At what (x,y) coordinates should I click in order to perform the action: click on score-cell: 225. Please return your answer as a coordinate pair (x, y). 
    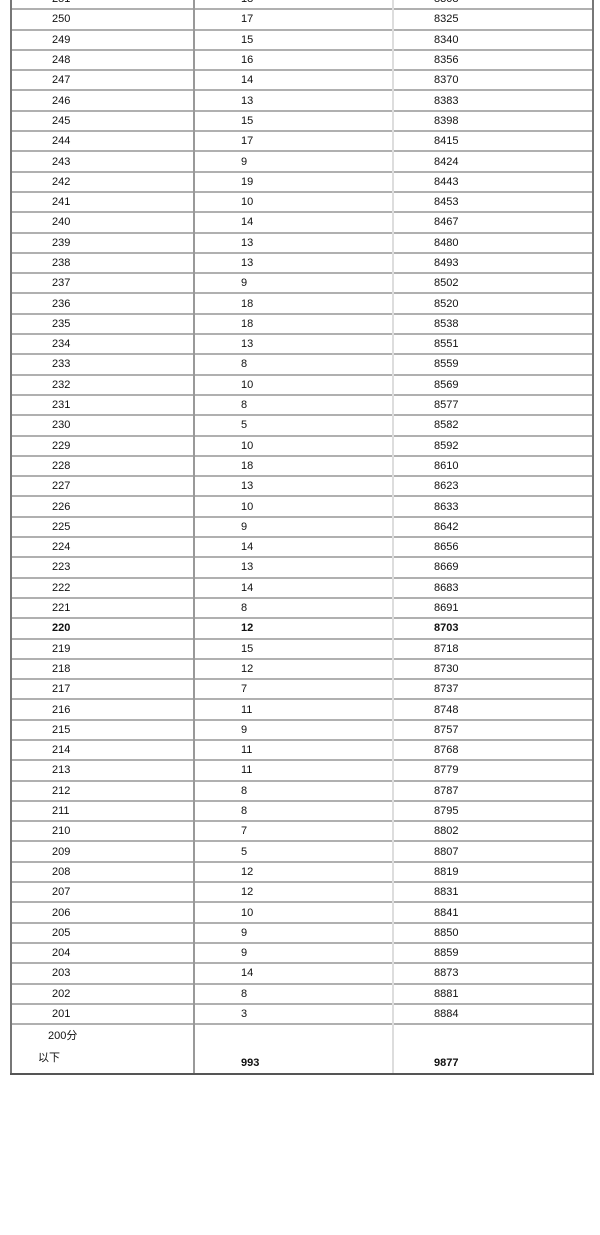
    Looking at the image, I should click on (102, 526).